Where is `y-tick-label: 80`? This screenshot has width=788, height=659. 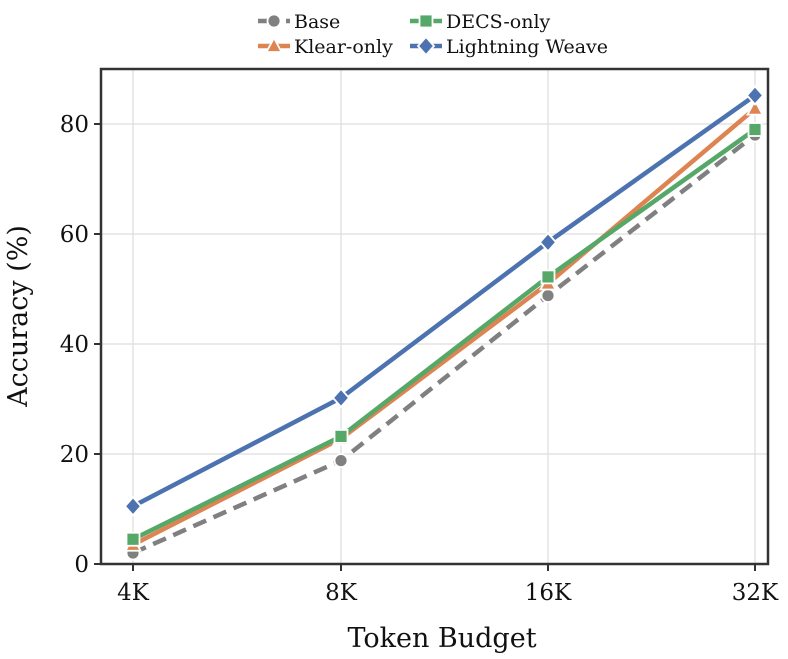
y-tick-label: 80 is located at coordinates (74, 125).